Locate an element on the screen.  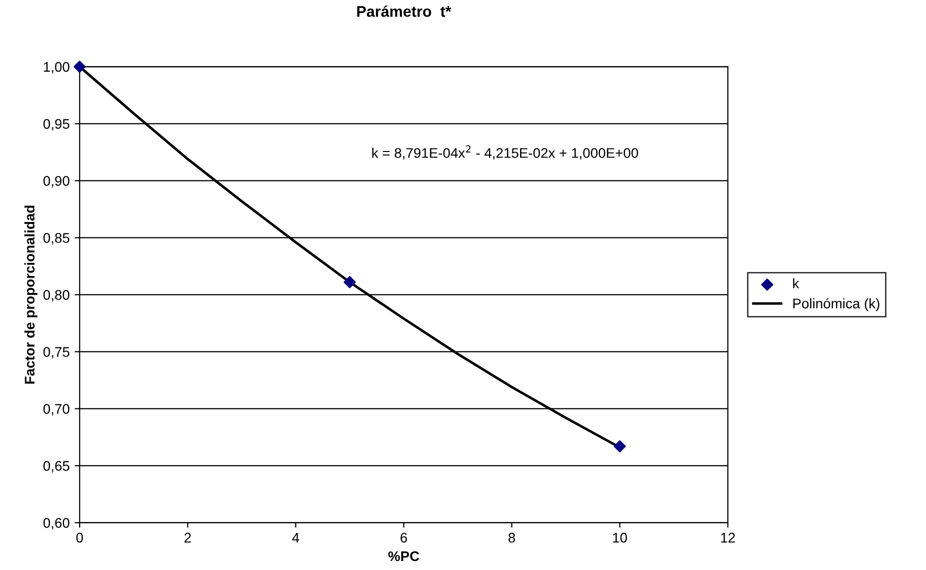
x-tick-label: 2 is located at coordinates (187, 537).